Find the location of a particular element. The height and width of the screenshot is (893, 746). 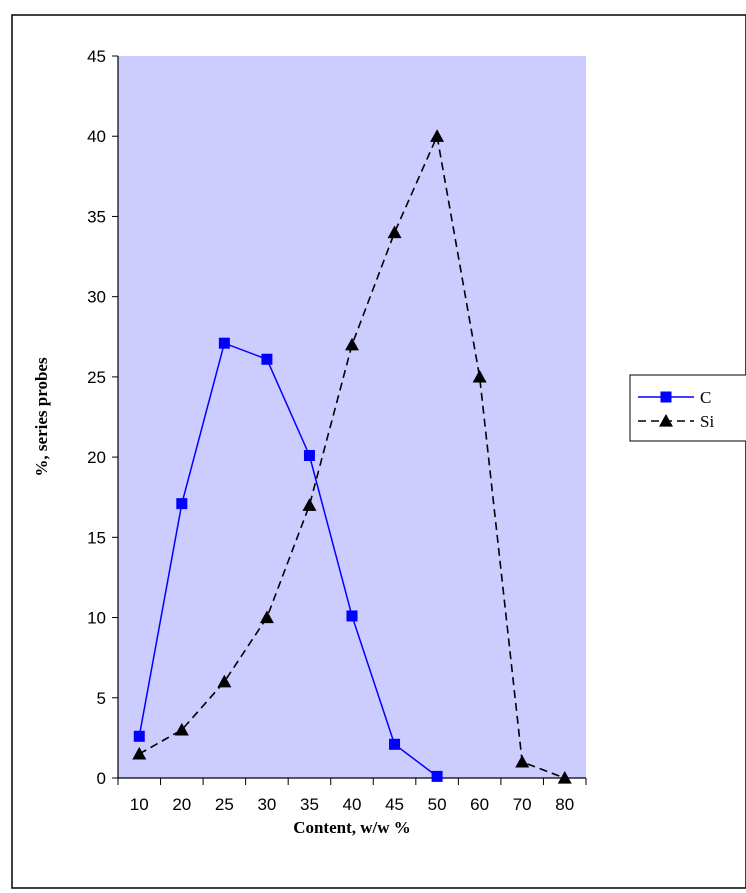

legend: C Si is located at coordinates (687, 408).